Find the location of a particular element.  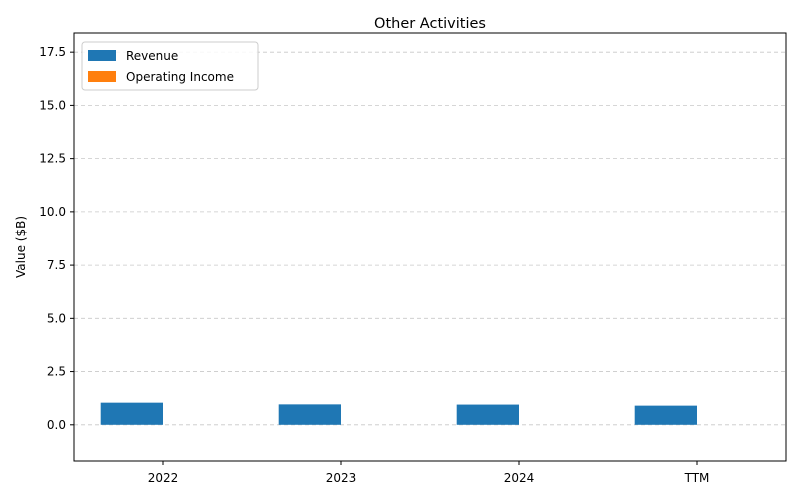

legend: Revenue Operating Income is located at coordinates (170, 66).